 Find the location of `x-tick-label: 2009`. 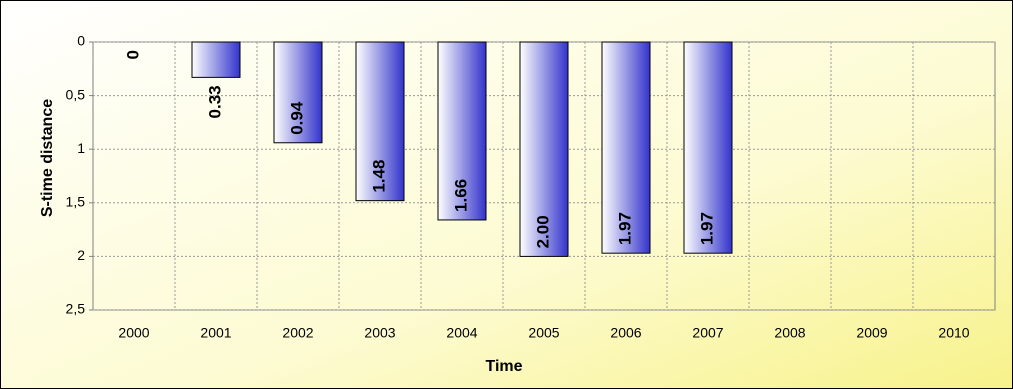

x-tick-label: 2009 is located at coordinates (871, 333).